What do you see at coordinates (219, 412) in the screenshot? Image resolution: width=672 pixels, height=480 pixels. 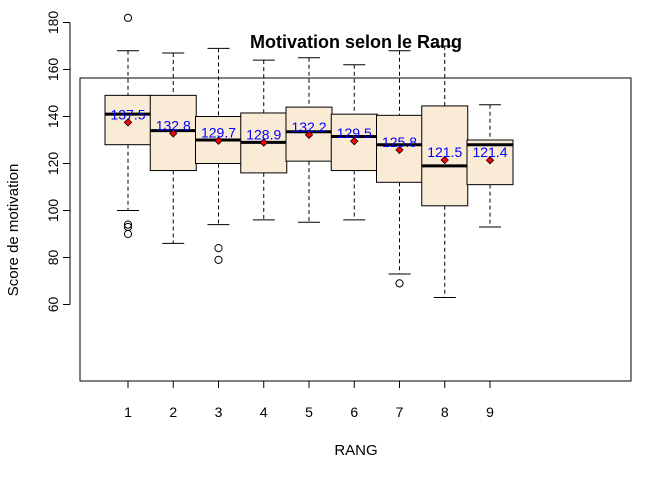 I see `x-tick-label: 3` at bounding box center [219, 412].